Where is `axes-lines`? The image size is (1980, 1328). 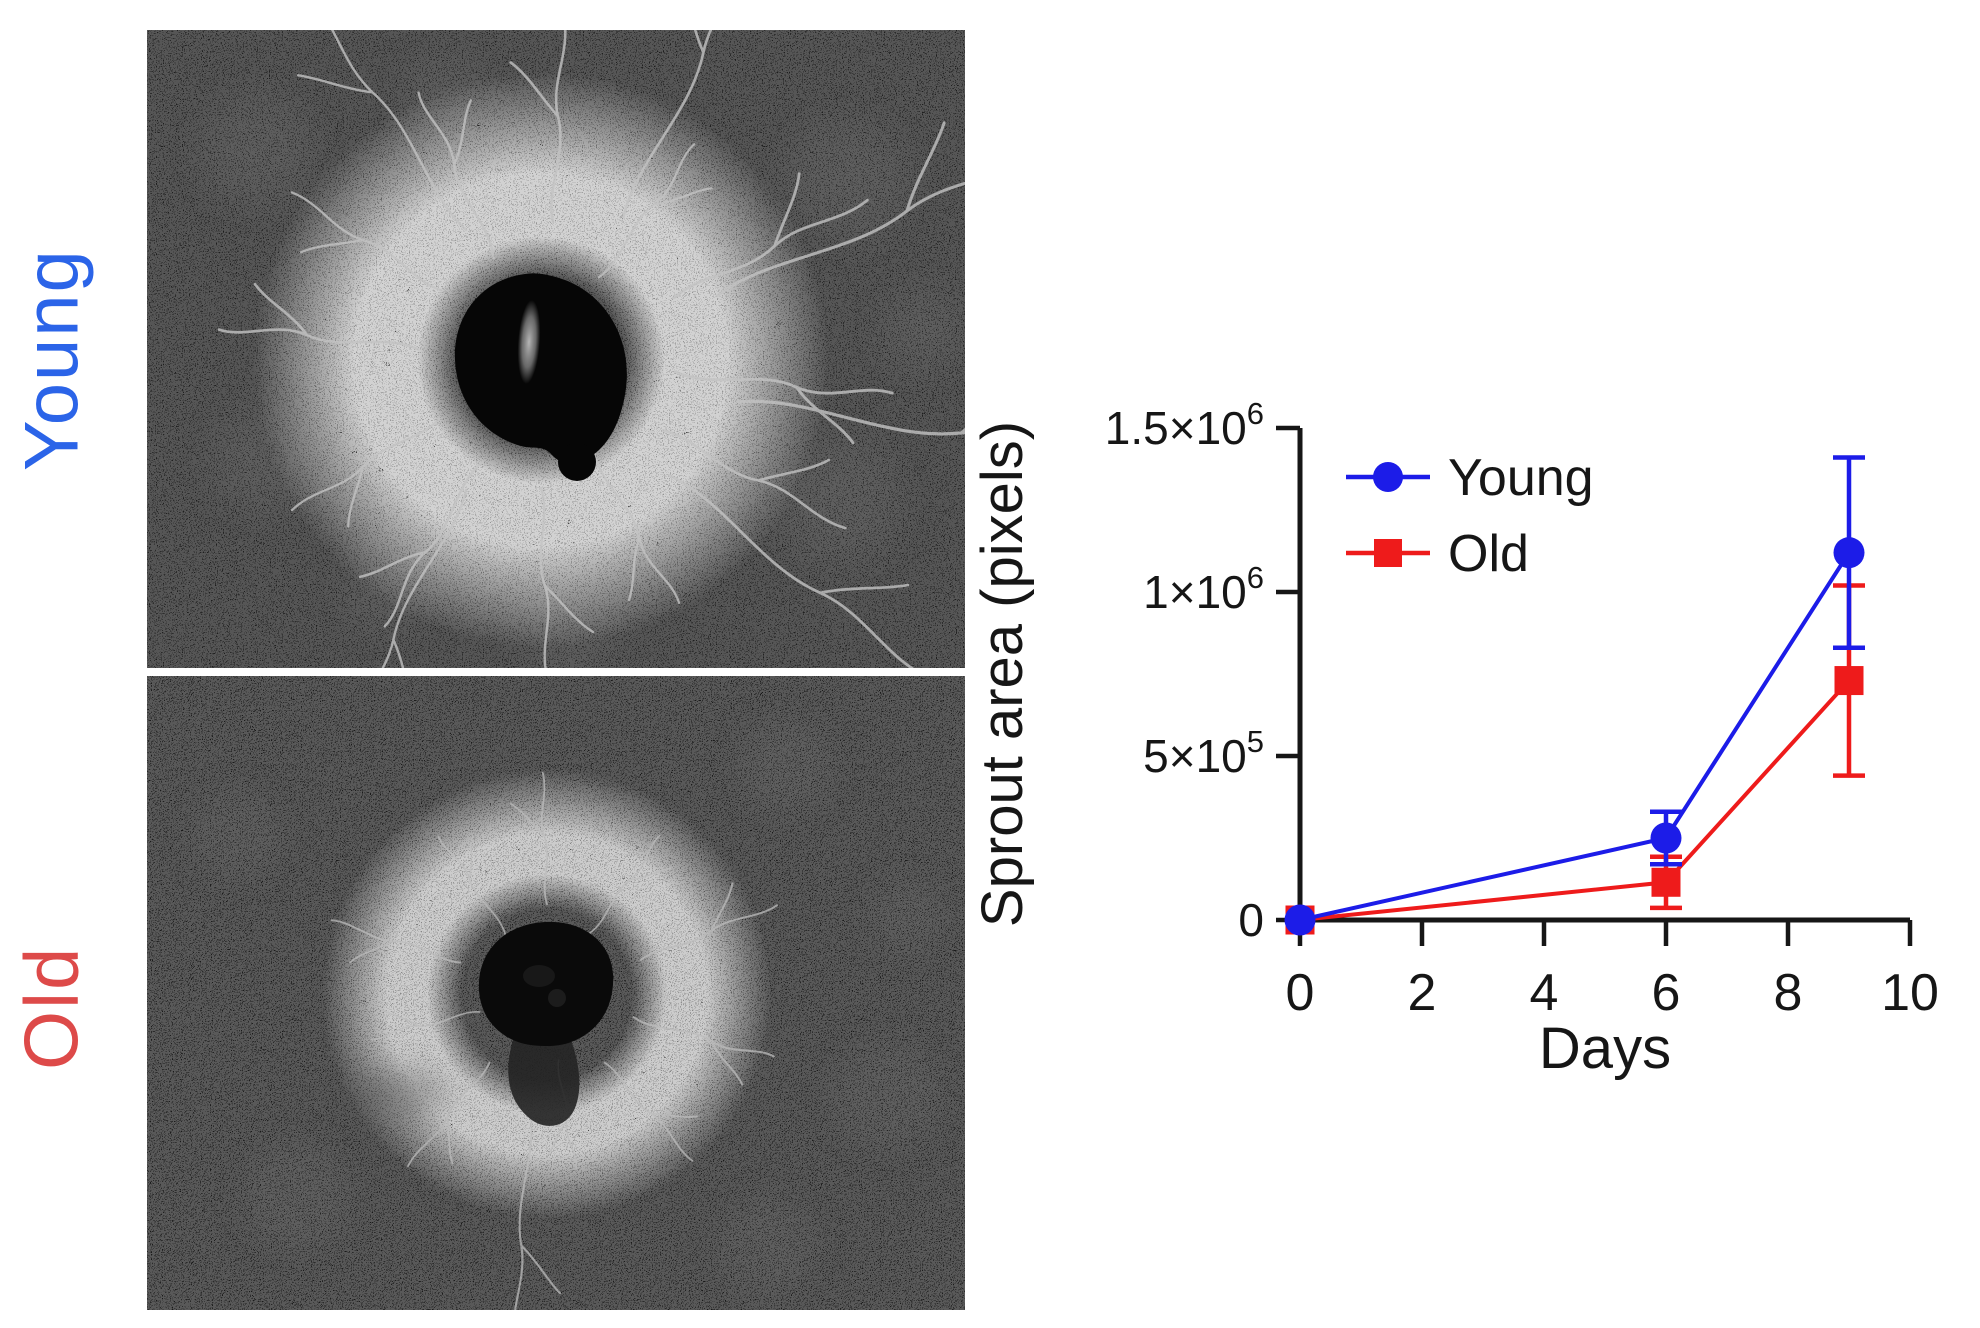 axes-lines is located at coordinates (1603, 675).